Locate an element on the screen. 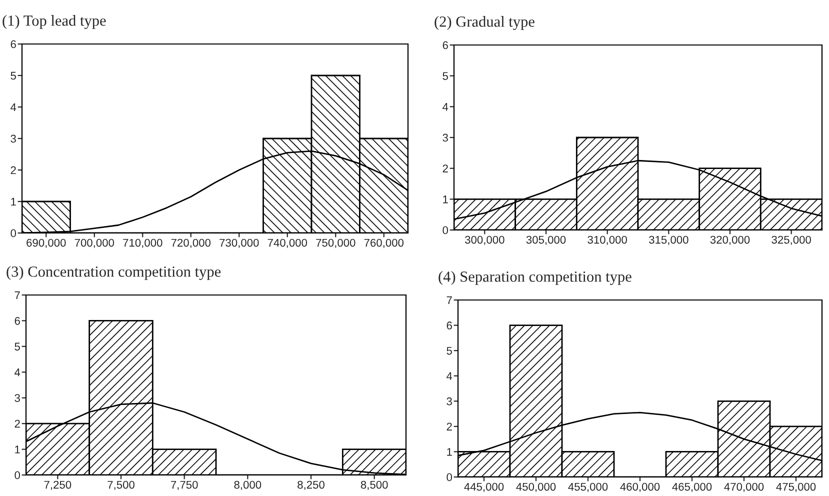 The width and height of the screenshot is (829, 496). x-tick-label: 8,500 is located at coordinates (374, 485).